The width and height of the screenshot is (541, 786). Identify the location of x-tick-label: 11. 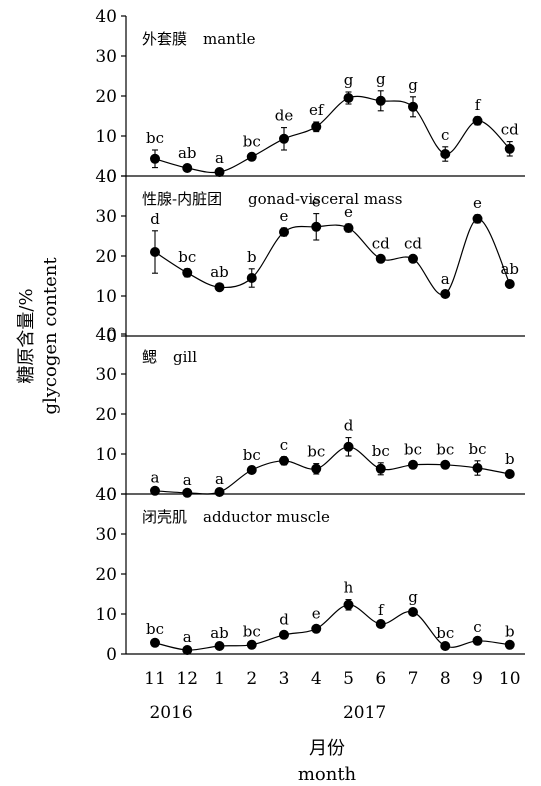
(155, 679).